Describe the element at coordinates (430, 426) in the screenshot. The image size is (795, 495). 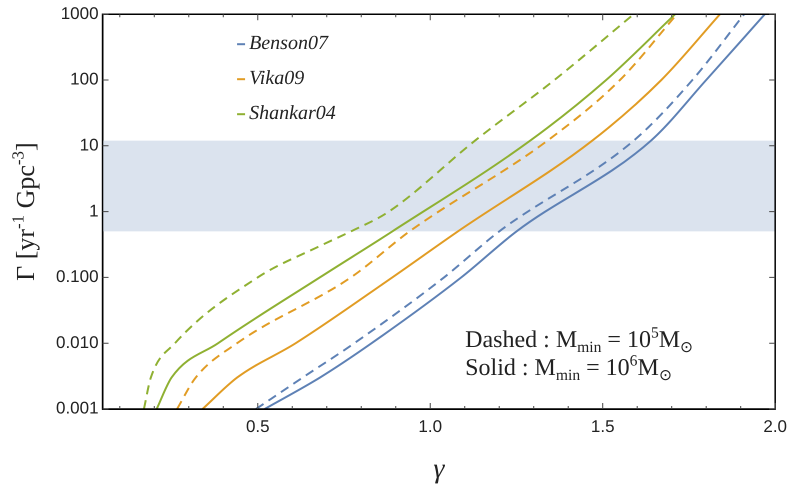
I see `x-tick-label: 1.0` at that location.